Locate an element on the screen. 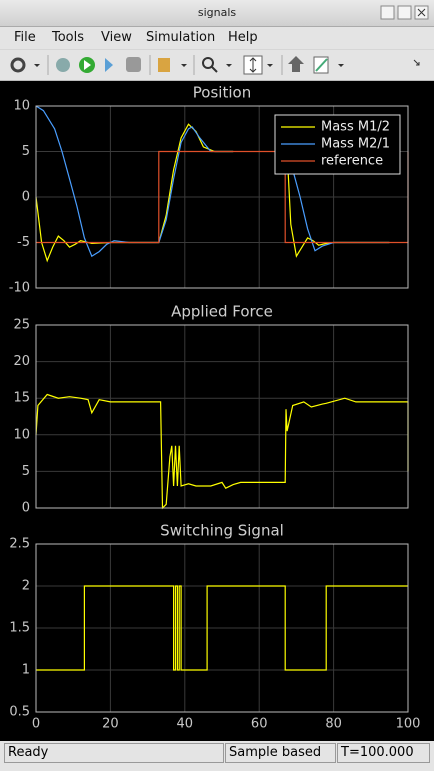  window-title: signals is located at coordinates (217, 12).